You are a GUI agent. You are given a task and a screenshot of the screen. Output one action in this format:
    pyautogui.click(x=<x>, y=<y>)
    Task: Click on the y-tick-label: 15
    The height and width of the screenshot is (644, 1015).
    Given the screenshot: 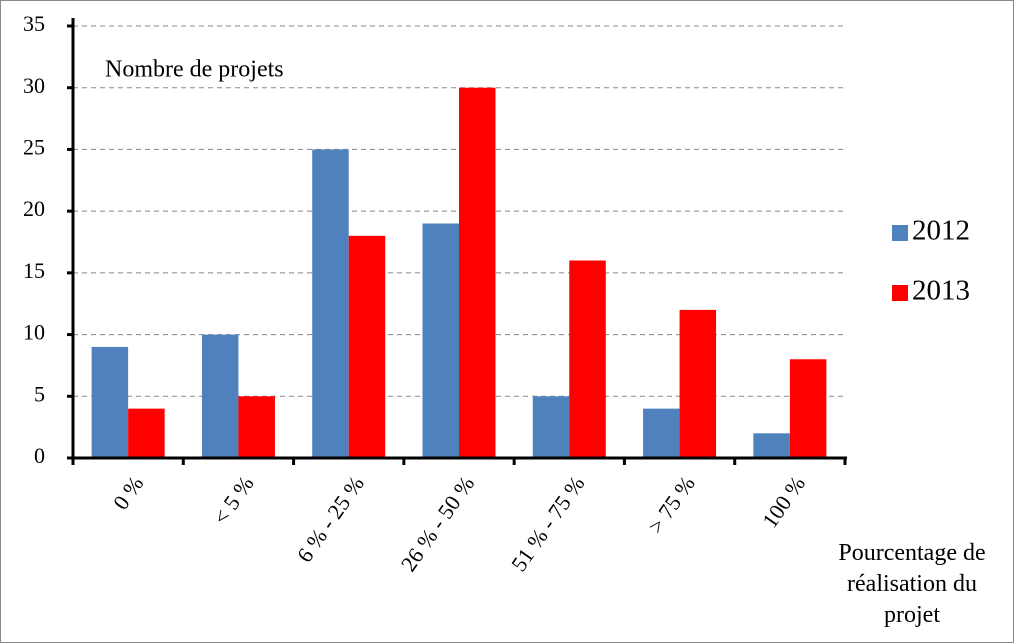 What is the action you would take?
    pyautogui.click(x=34, y=270)
    